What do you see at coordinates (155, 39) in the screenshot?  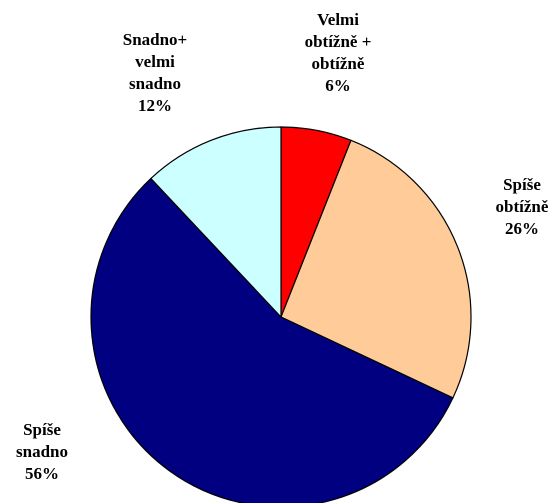 I see `label-line: Snadno+` at bounding box center [155, 39].